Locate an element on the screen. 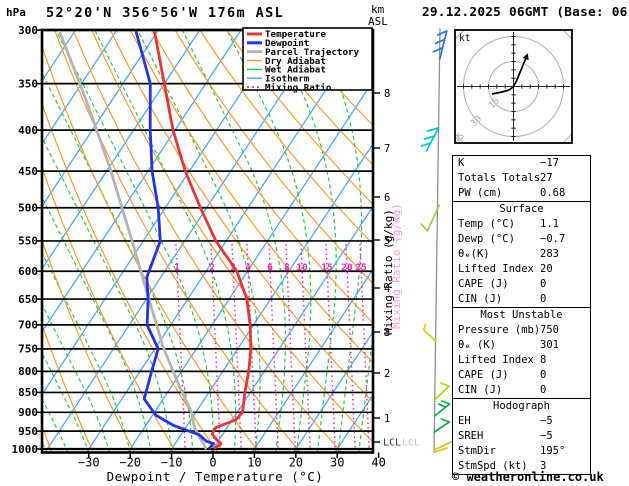 Image resolution: width=629 pixels, height=486 pixels. table-row-value: −0.7 is located at coordinates (553, 239).